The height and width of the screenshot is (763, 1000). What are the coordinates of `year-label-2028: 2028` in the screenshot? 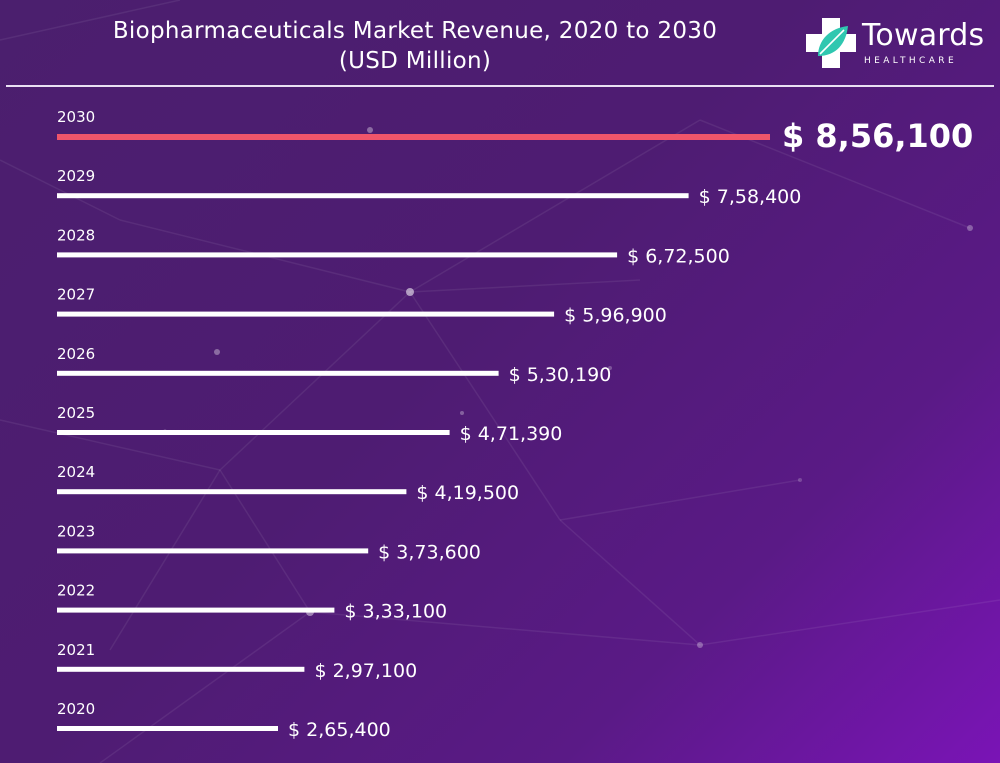 It's located at (76, 235).